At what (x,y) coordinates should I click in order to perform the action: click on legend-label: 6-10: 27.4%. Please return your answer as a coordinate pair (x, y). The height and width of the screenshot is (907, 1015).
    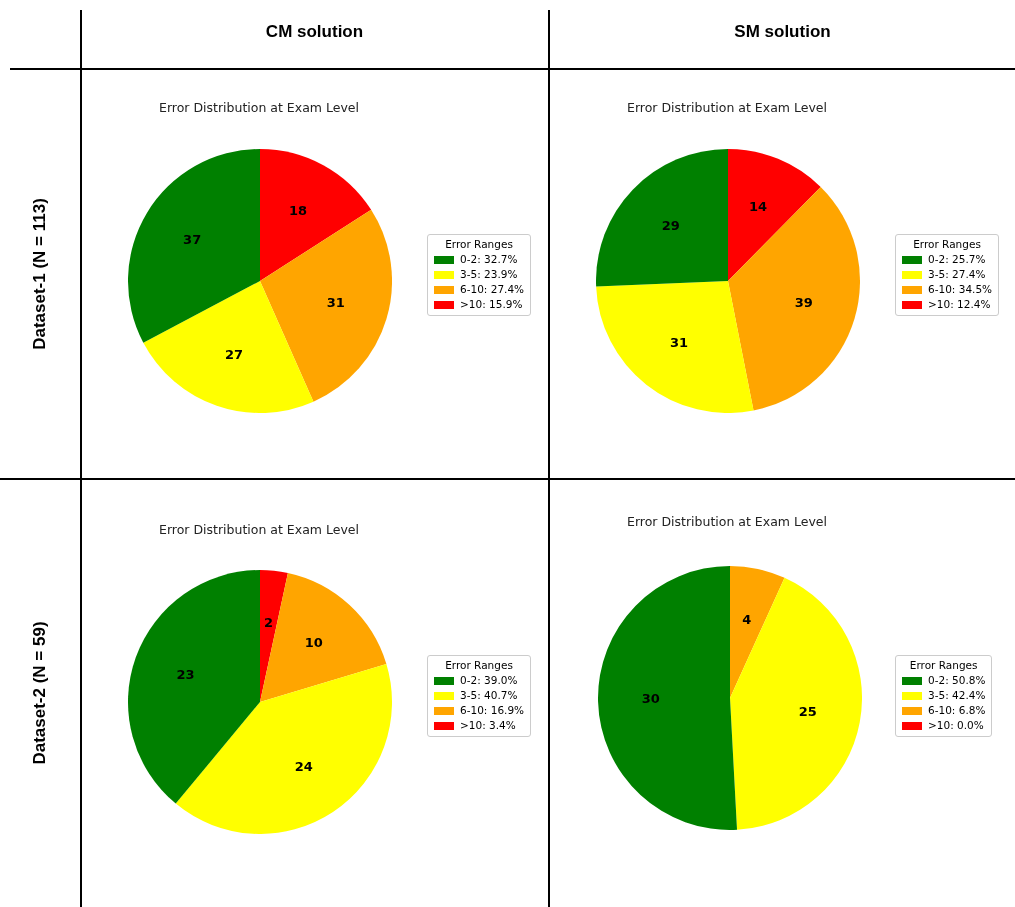
    Looking at the image, I should click on (492, 289).